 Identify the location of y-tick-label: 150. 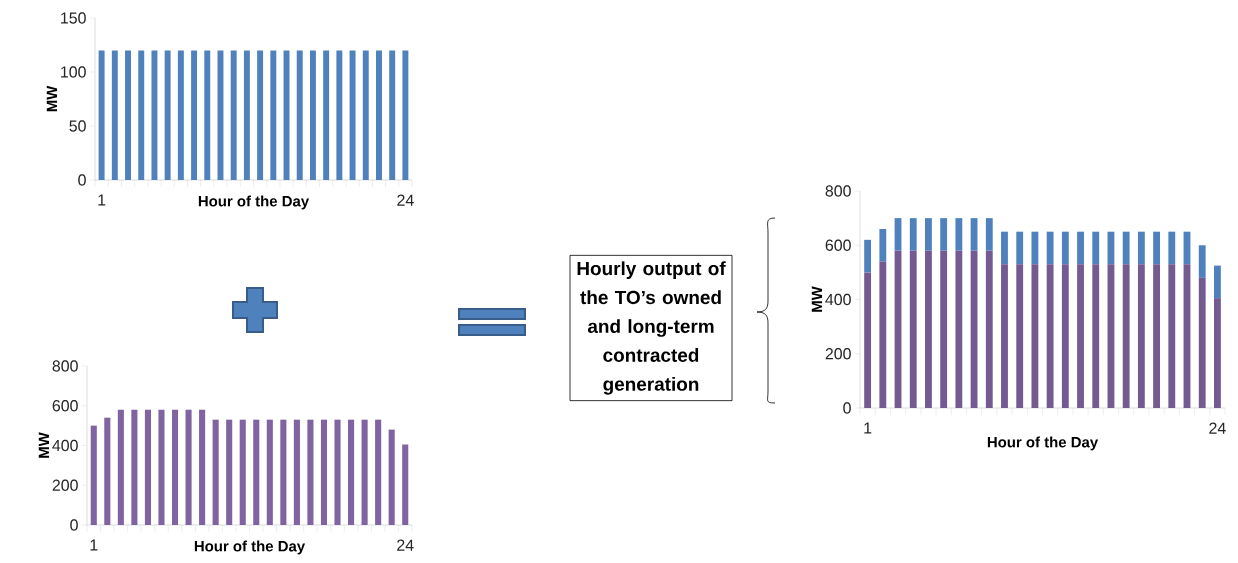
(73, 18).